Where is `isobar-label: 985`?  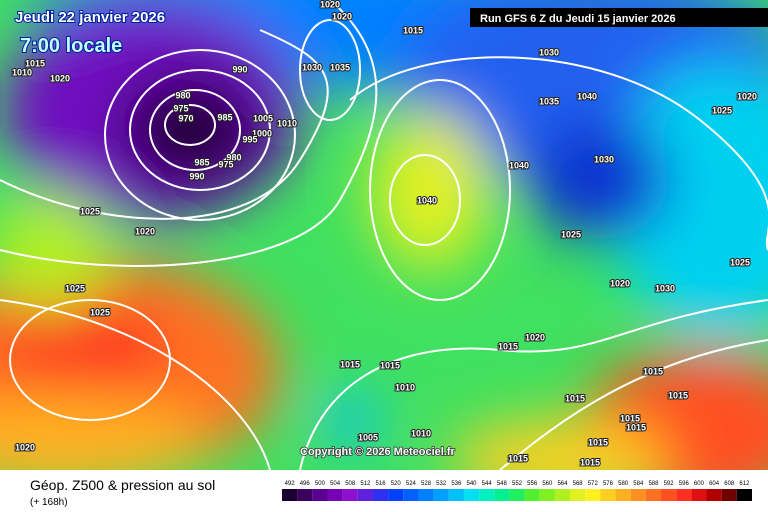
isobar-label: 985 is located at coordinates (201, 162).